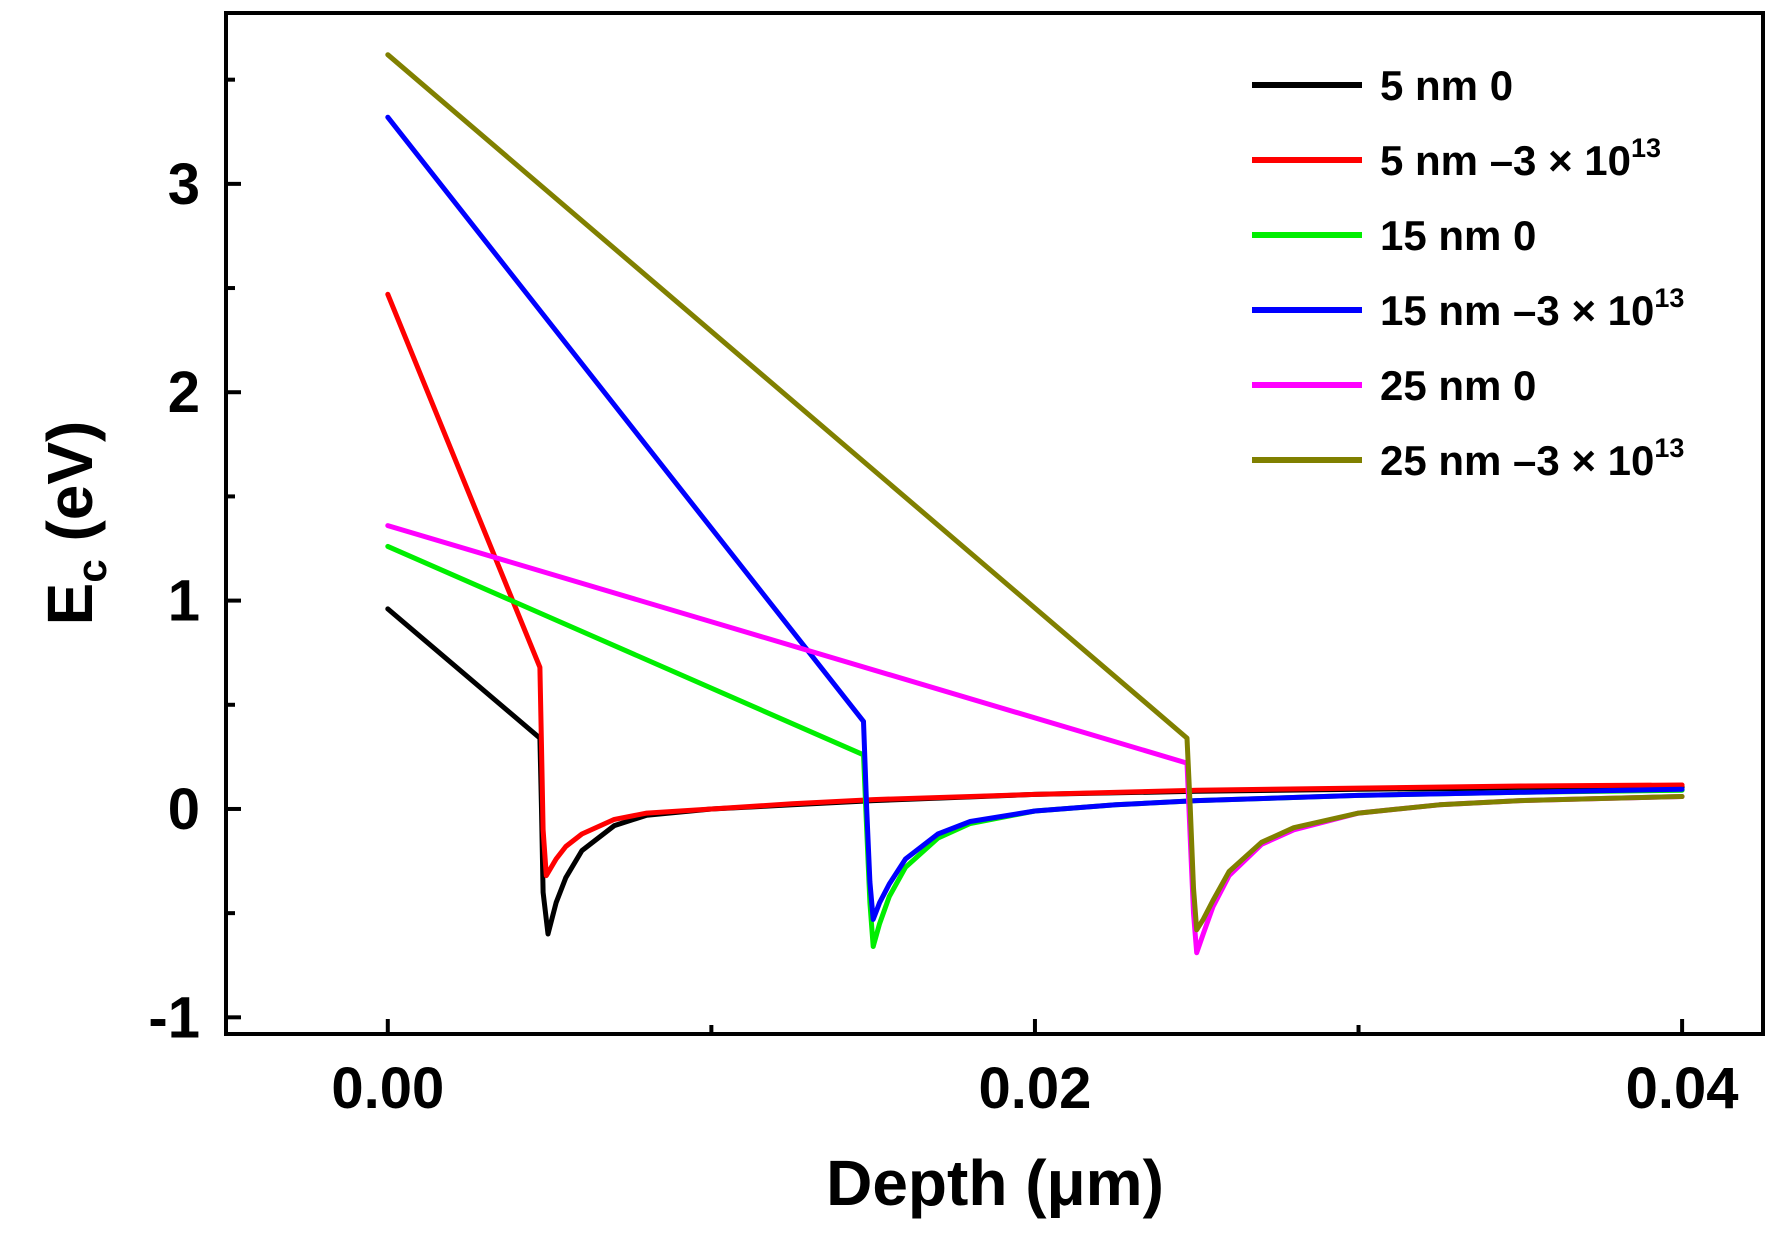 The height and width of the screenshot is (1238, 1781). Describe the element at coordinates (995, 1183) in the screenshot. I see `x-axis-title: Depth (μm)` at that location.